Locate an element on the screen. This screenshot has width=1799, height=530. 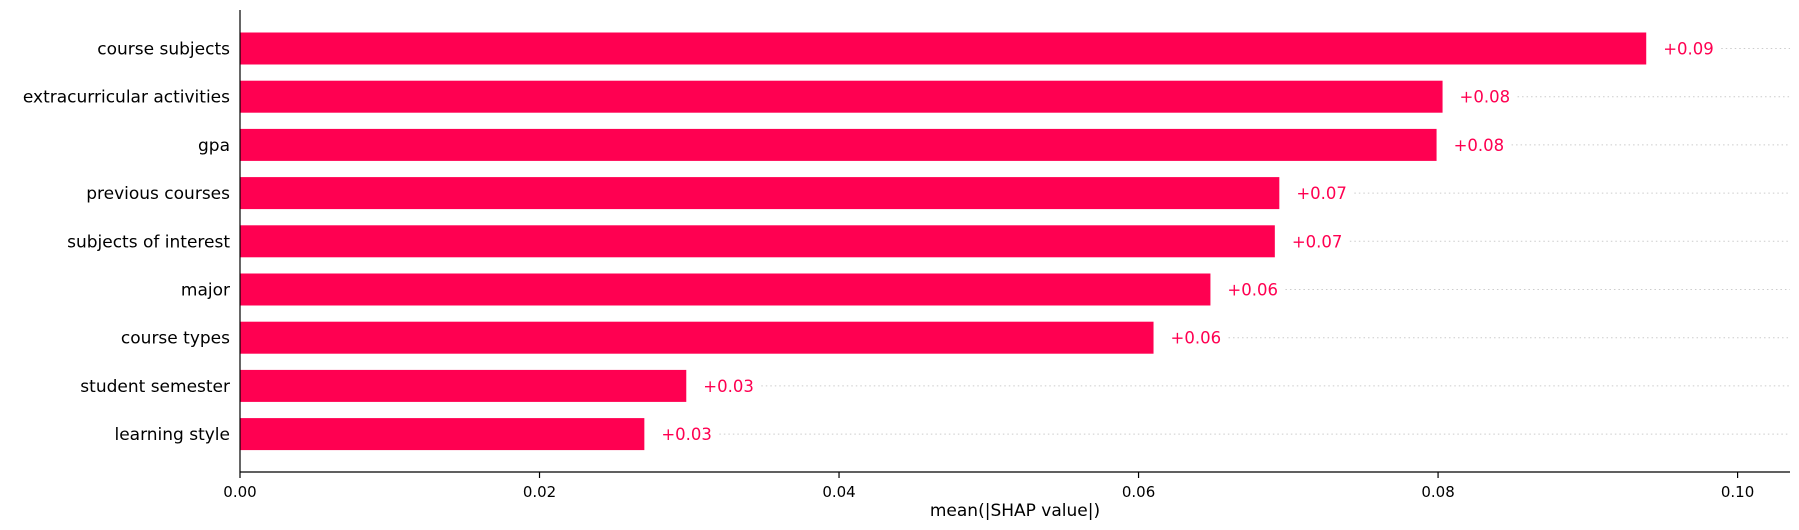
x-tick-label: 0.08 is located at coordinates (1437, 492).